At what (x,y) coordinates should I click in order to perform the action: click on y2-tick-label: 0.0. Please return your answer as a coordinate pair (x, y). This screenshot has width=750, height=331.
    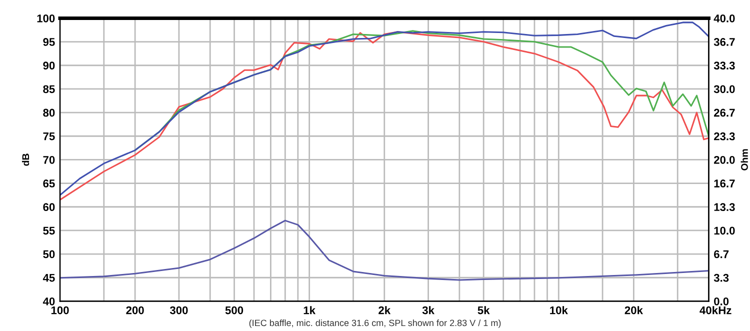
    Looking at the image, I should click on (721, 301).